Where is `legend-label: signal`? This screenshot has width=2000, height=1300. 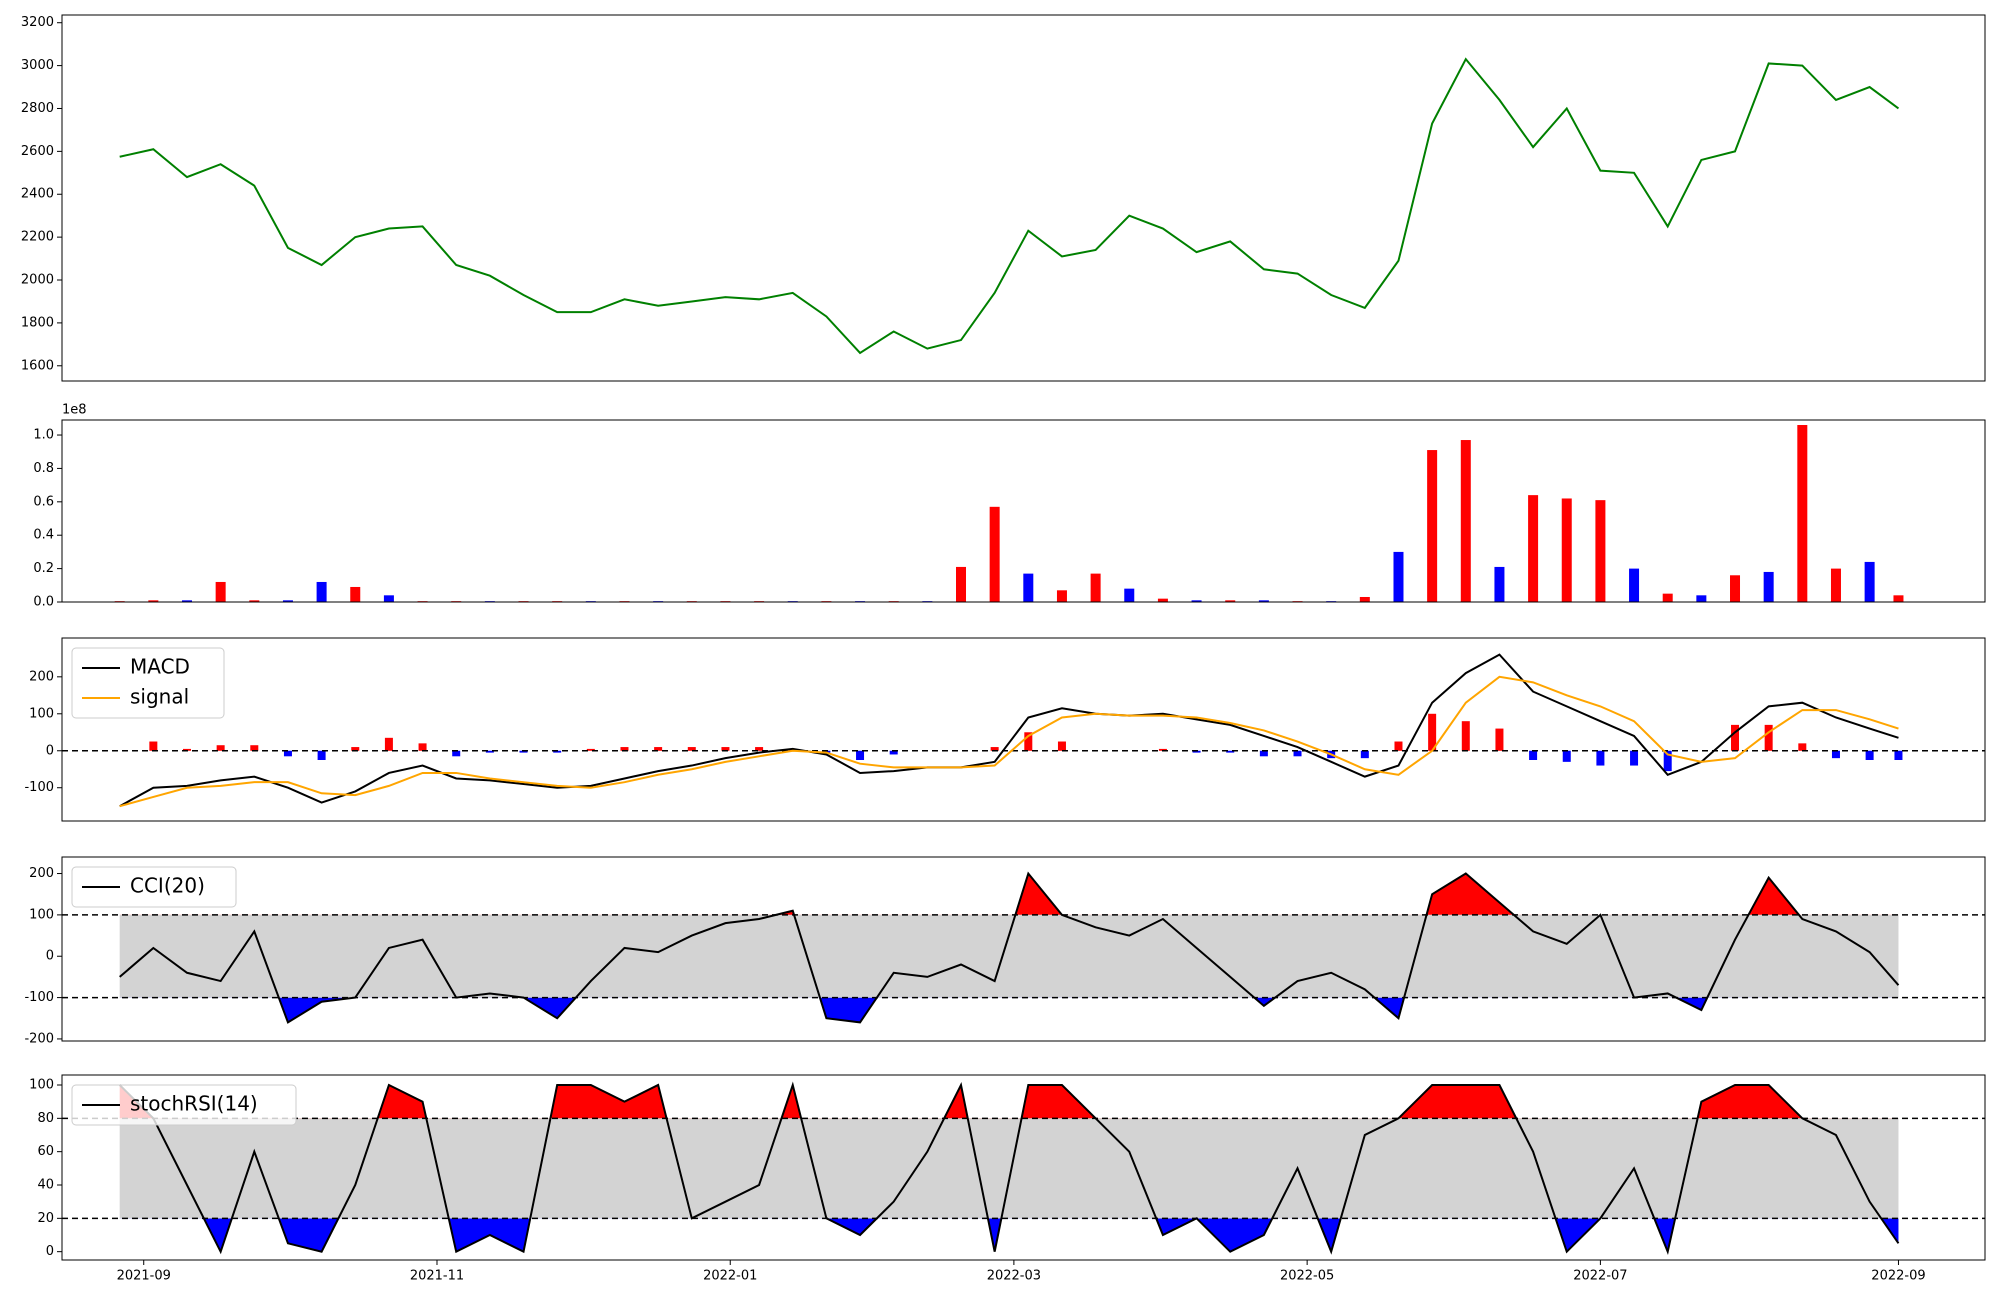
legend-label: signal is located at coordinates (159, 697).